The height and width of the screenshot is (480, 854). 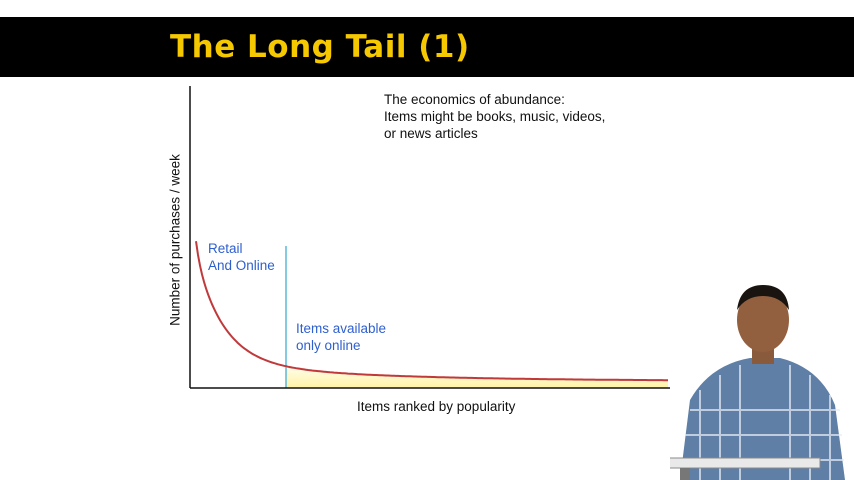 What do you see at coordinates (175, 240) in the screenshot?
I see `y-axis-label: Number of purchases / week` at bounding box center [175, 240].